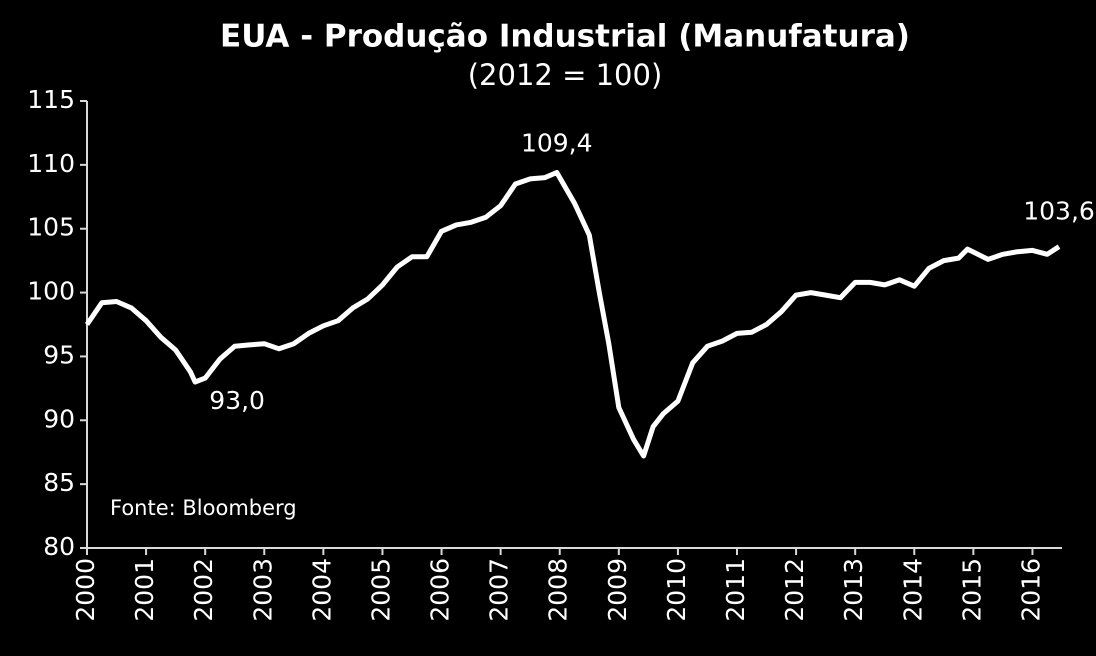 This screenshot has width=1096, height=656. What do you see at coordinates (59, 418) in the screenshot?
I see `y-tick-label: 90` at bounding box center [59, 418].